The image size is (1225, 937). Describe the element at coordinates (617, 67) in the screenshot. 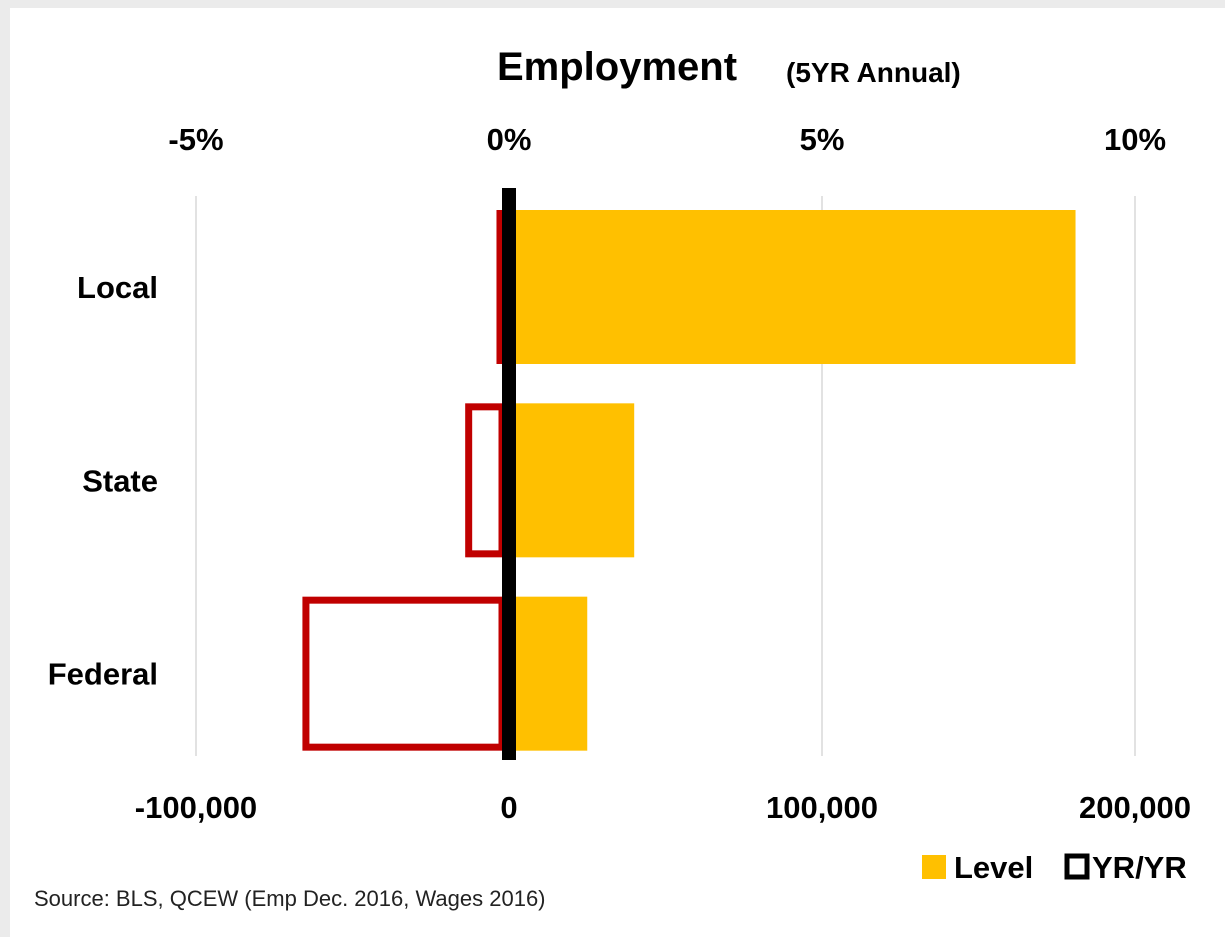

I see `chart-title: Employment` at that location.